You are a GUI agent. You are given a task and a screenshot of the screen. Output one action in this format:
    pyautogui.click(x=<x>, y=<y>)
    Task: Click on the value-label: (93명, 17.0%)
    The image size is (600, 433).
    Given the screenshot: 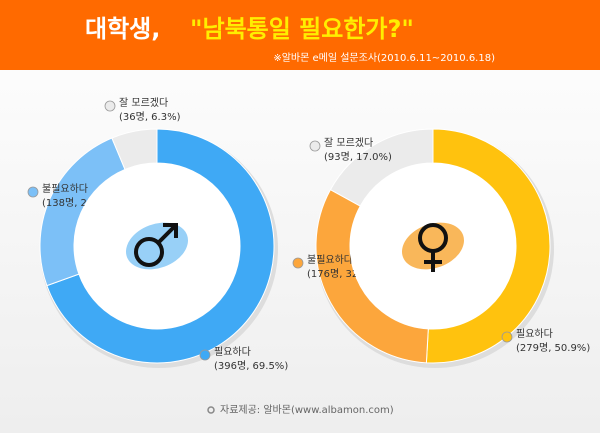 What is the action you would take?
    pyautogui.click(x=358, y=157)
    